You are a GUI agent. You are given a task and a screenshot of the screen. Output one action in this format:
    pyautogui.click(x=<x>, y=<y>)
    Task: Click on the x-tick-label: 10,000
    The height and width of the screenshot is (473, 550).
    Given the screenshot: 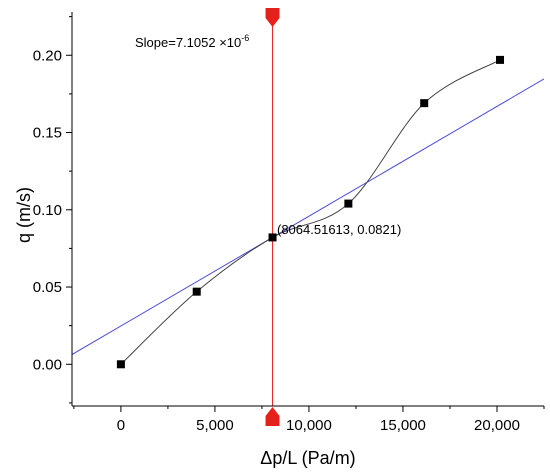 What is the action you would take?
    pyautogui.click(x=309, y=425)
    